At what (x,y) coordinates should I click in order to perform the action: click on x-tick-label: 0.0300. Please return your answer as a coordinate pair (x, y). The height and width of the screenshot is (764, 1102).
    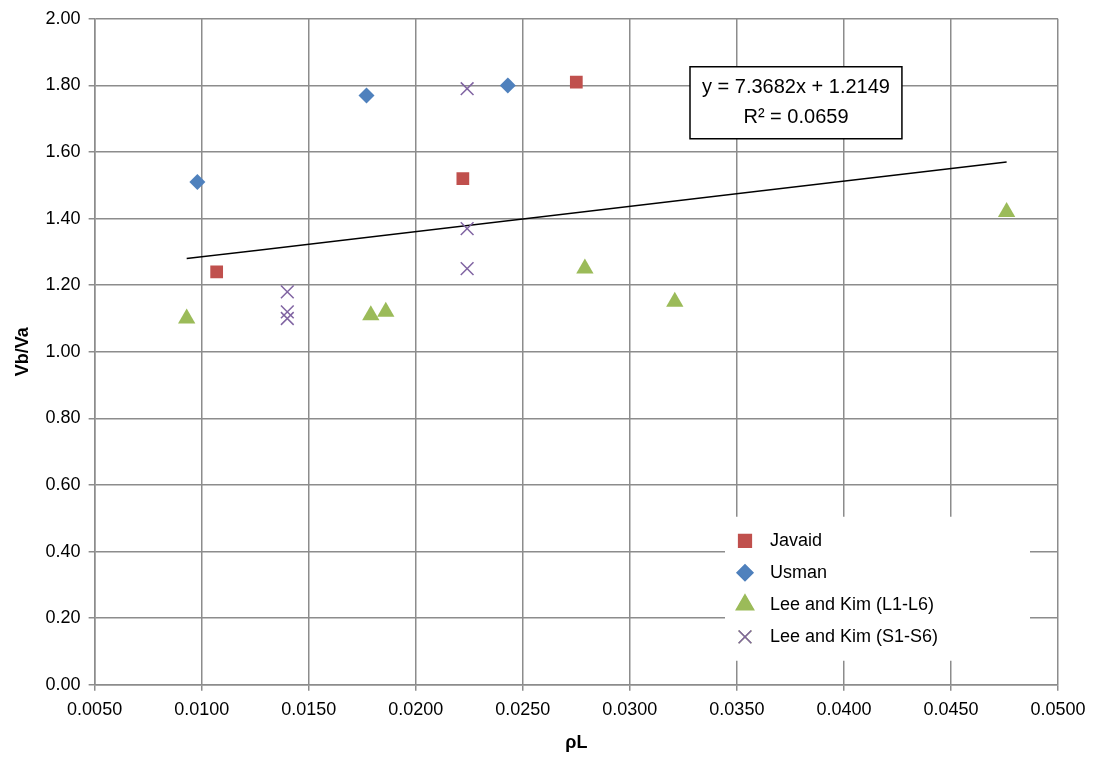
    Looking at the image, I should click on (630, 708).